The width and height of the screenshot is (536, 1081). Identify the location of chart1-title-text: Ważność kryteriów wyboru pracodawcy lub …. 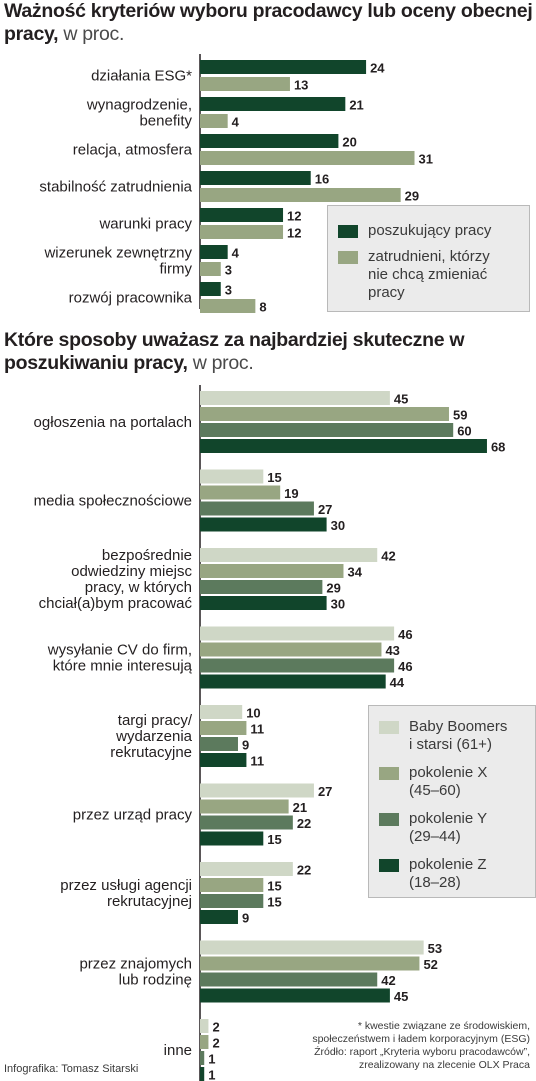
(268, 22).